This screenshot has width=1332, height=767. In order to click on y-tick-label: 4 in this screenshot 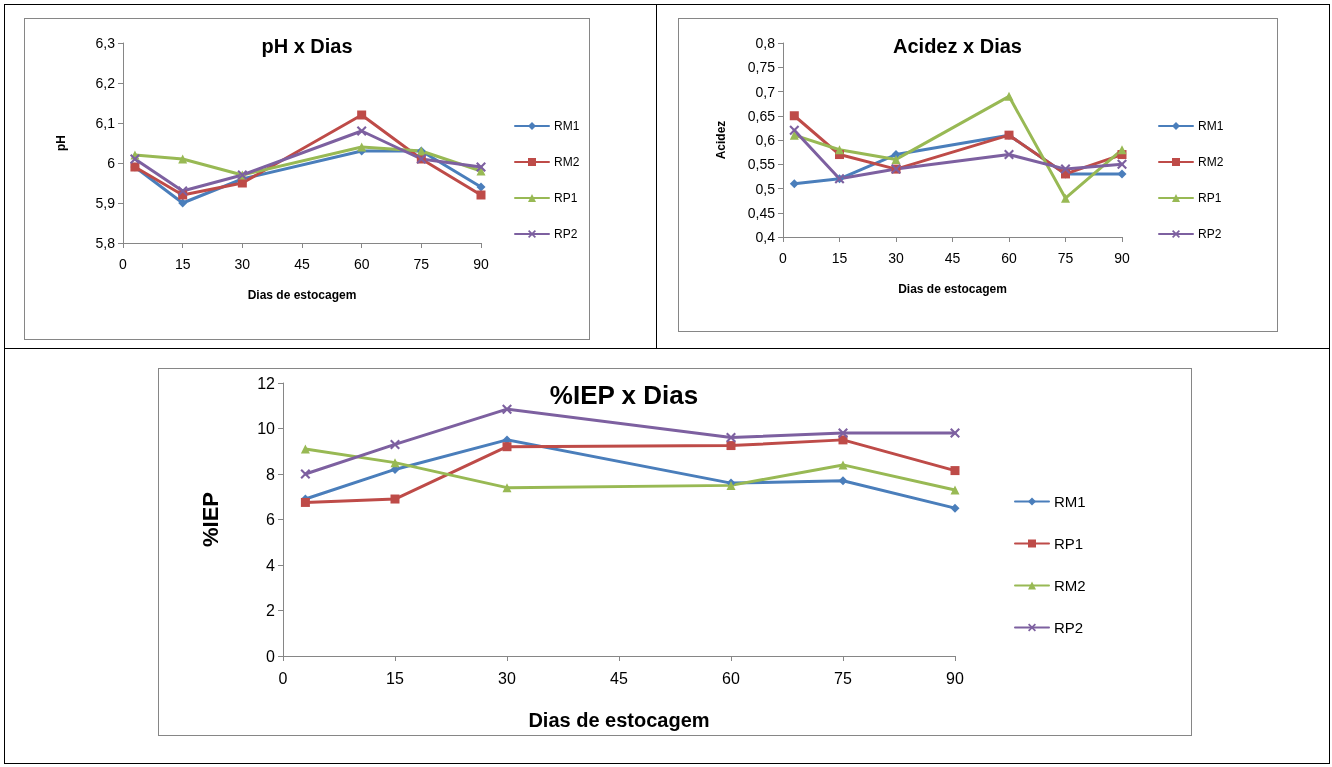, I will do `click(271, 565)`.